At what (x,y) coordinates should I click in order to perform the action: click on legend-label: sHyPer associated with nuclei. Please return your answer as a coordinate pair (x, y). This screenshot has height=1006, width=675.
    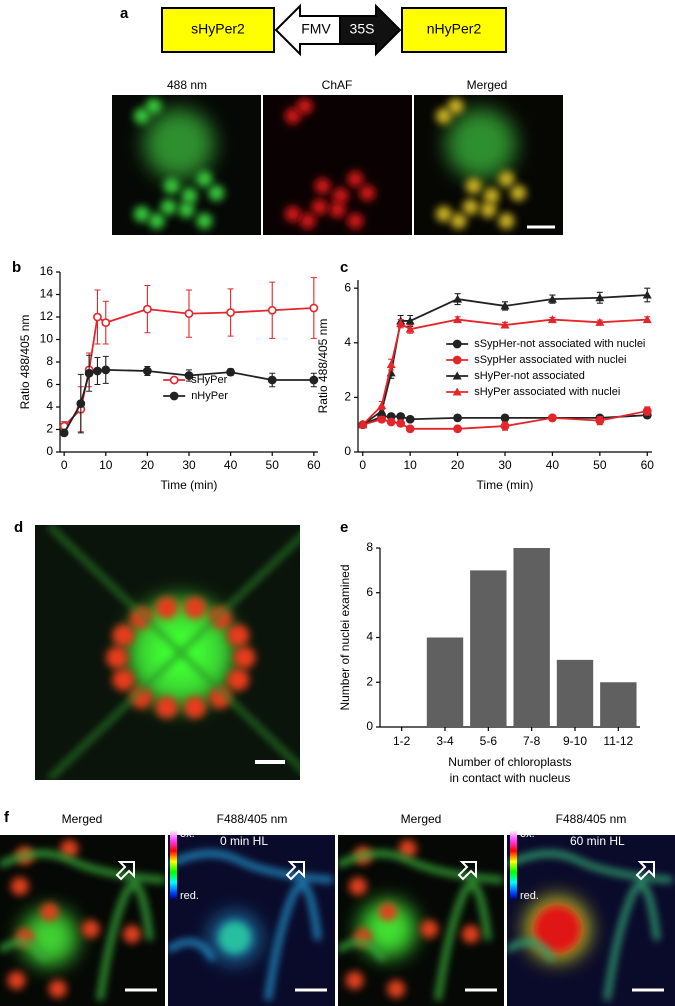
    Looking at the image, I should click on (547, 392).